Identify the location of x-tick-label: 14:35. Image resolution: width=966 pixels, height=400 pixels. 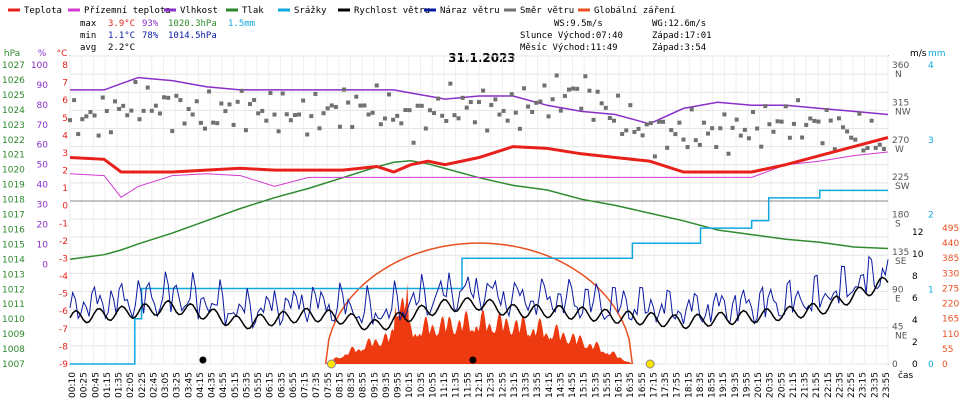
(561, 385).